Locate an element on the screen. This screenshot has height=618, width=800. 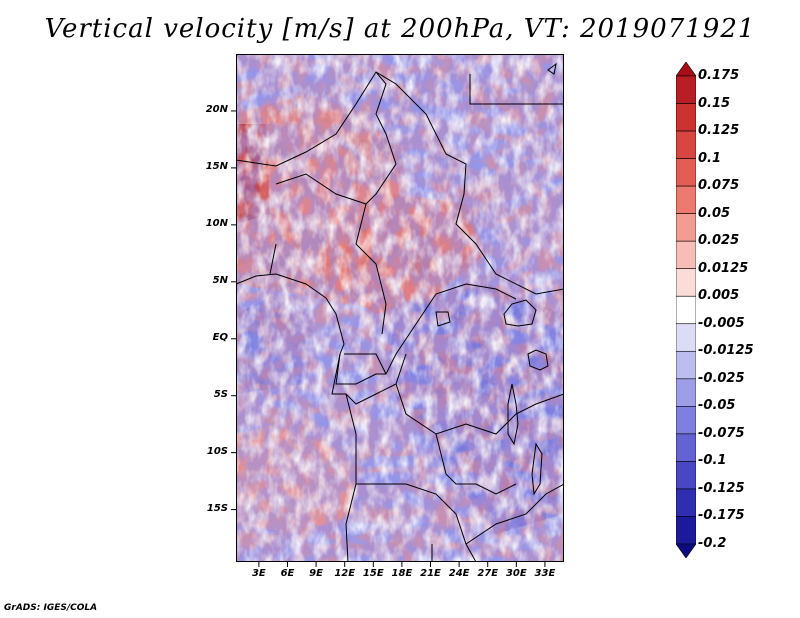
lon-label: 3E is located at coordinates (258, 573).